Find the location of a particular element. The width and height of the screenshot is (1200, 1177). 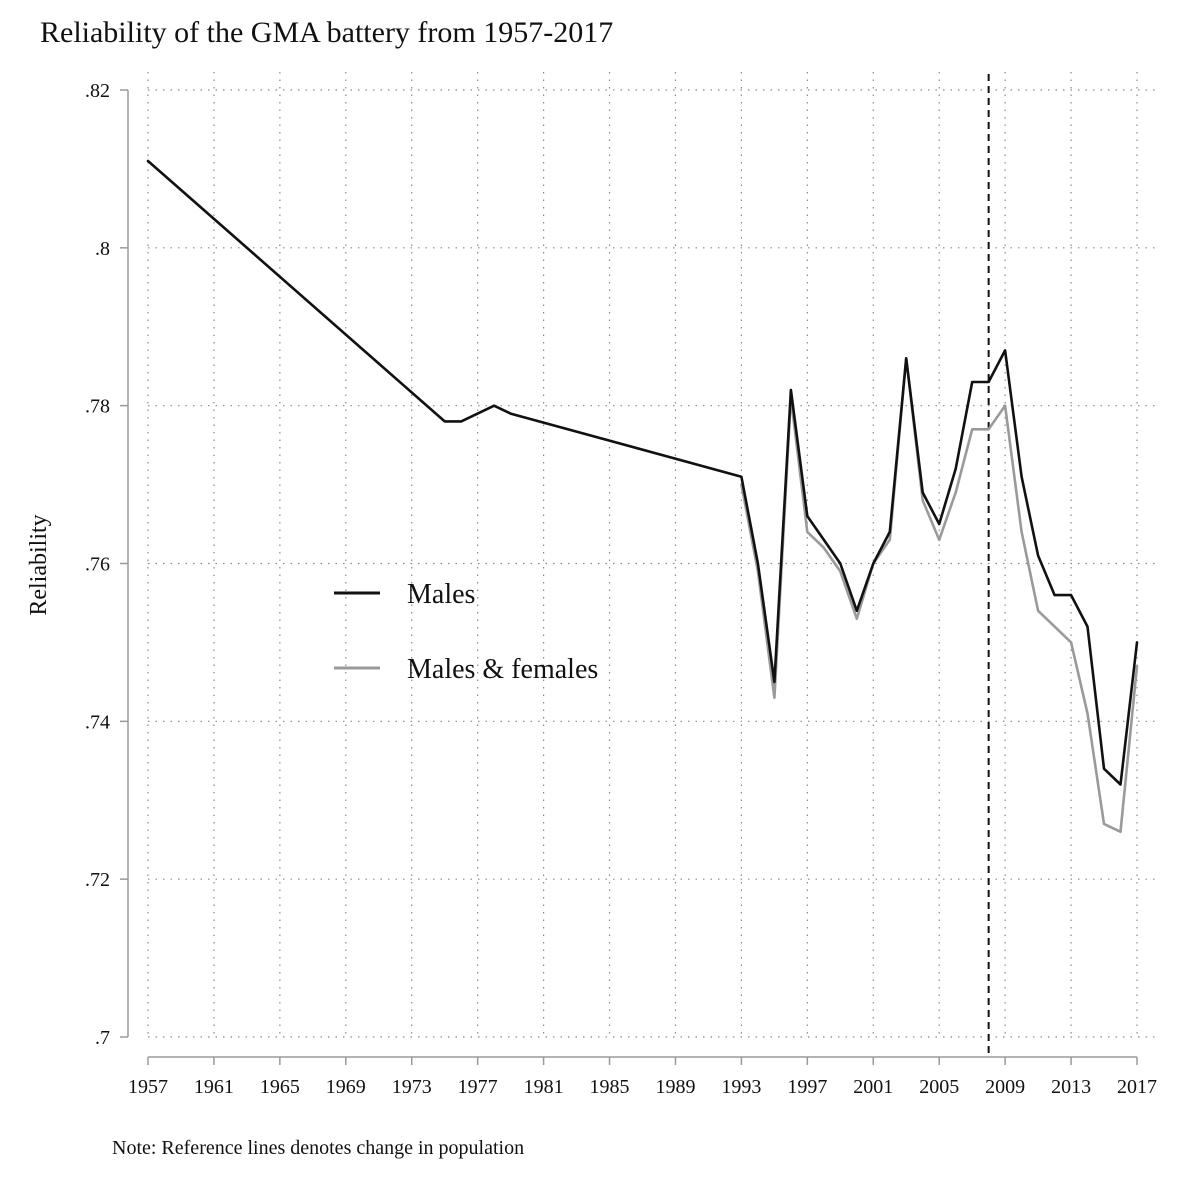

y-tick-label-3: .76 is located at coordinates (97, 565).